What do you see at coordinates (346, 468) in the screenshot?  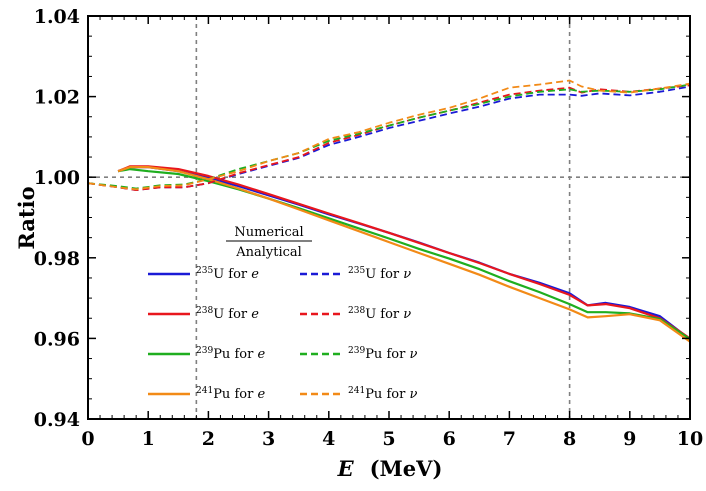 I see `x-axis-variable: E` at bounding box center [346, 468].